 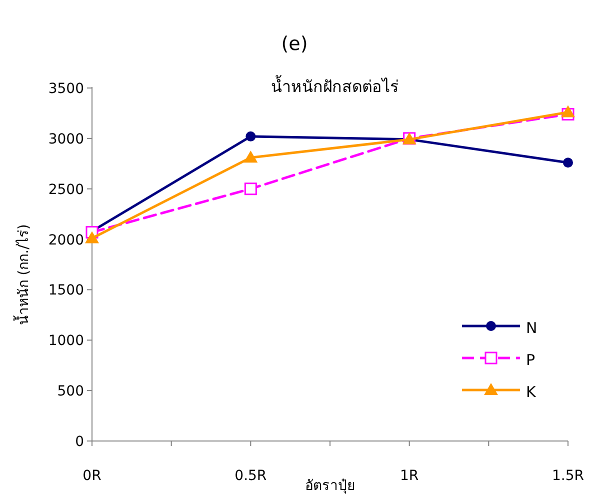 What do you see at coordinates (66, 139) in the screenshot?
I see `y-tick-label: 3000` at bounding box center [66, 139].